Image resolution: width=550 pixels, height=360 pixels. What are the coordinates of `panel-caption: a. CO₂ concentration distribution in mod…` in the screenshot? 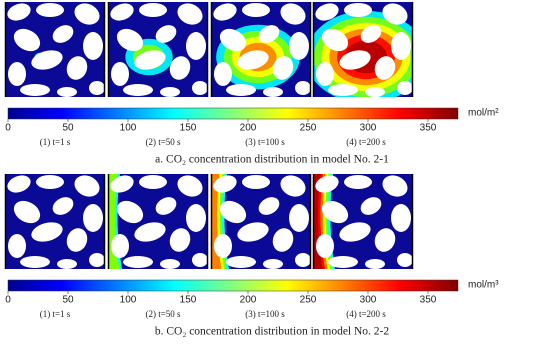 It's located at (272, 160).